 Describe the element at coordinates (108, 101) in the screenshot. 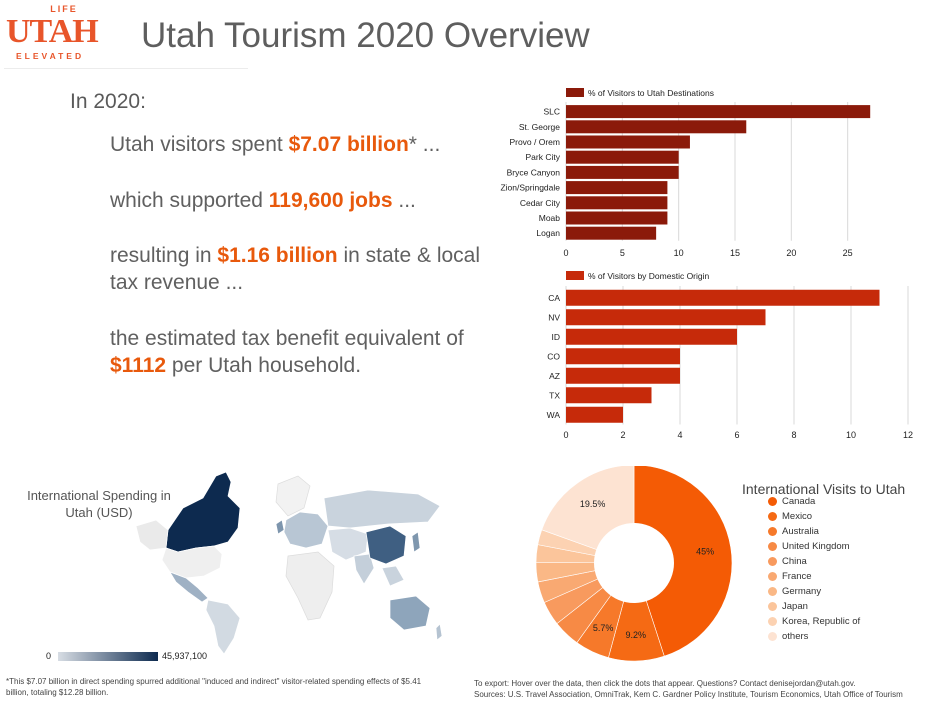

I see `intro-text: In 2020:` at that location.